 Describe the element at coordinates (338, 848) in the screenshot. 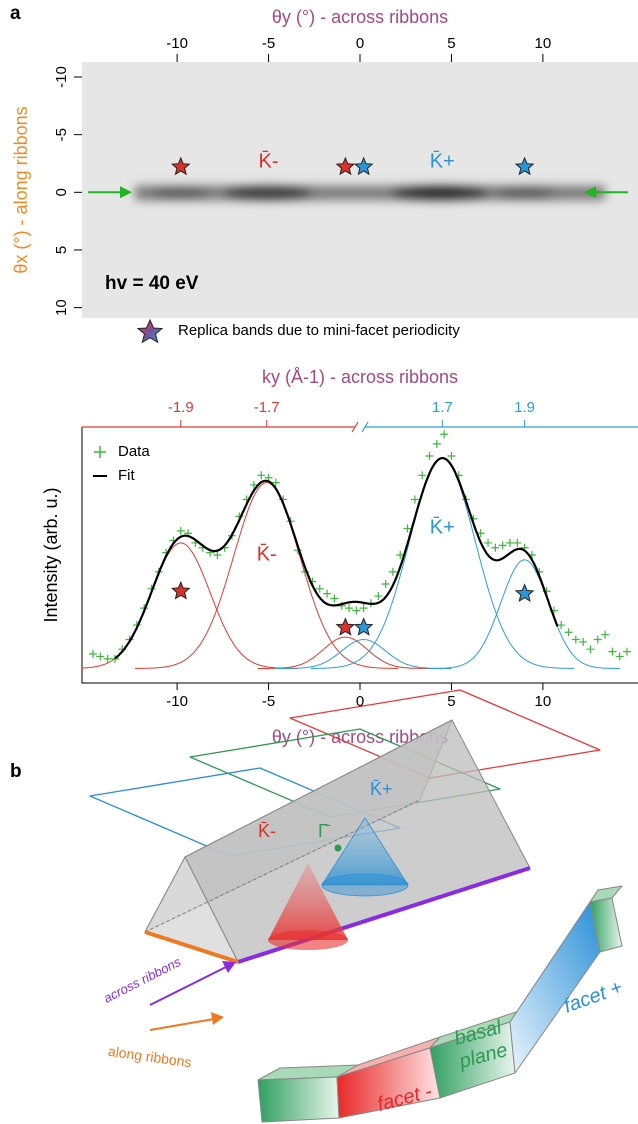

I see `gamma-point` at that location.